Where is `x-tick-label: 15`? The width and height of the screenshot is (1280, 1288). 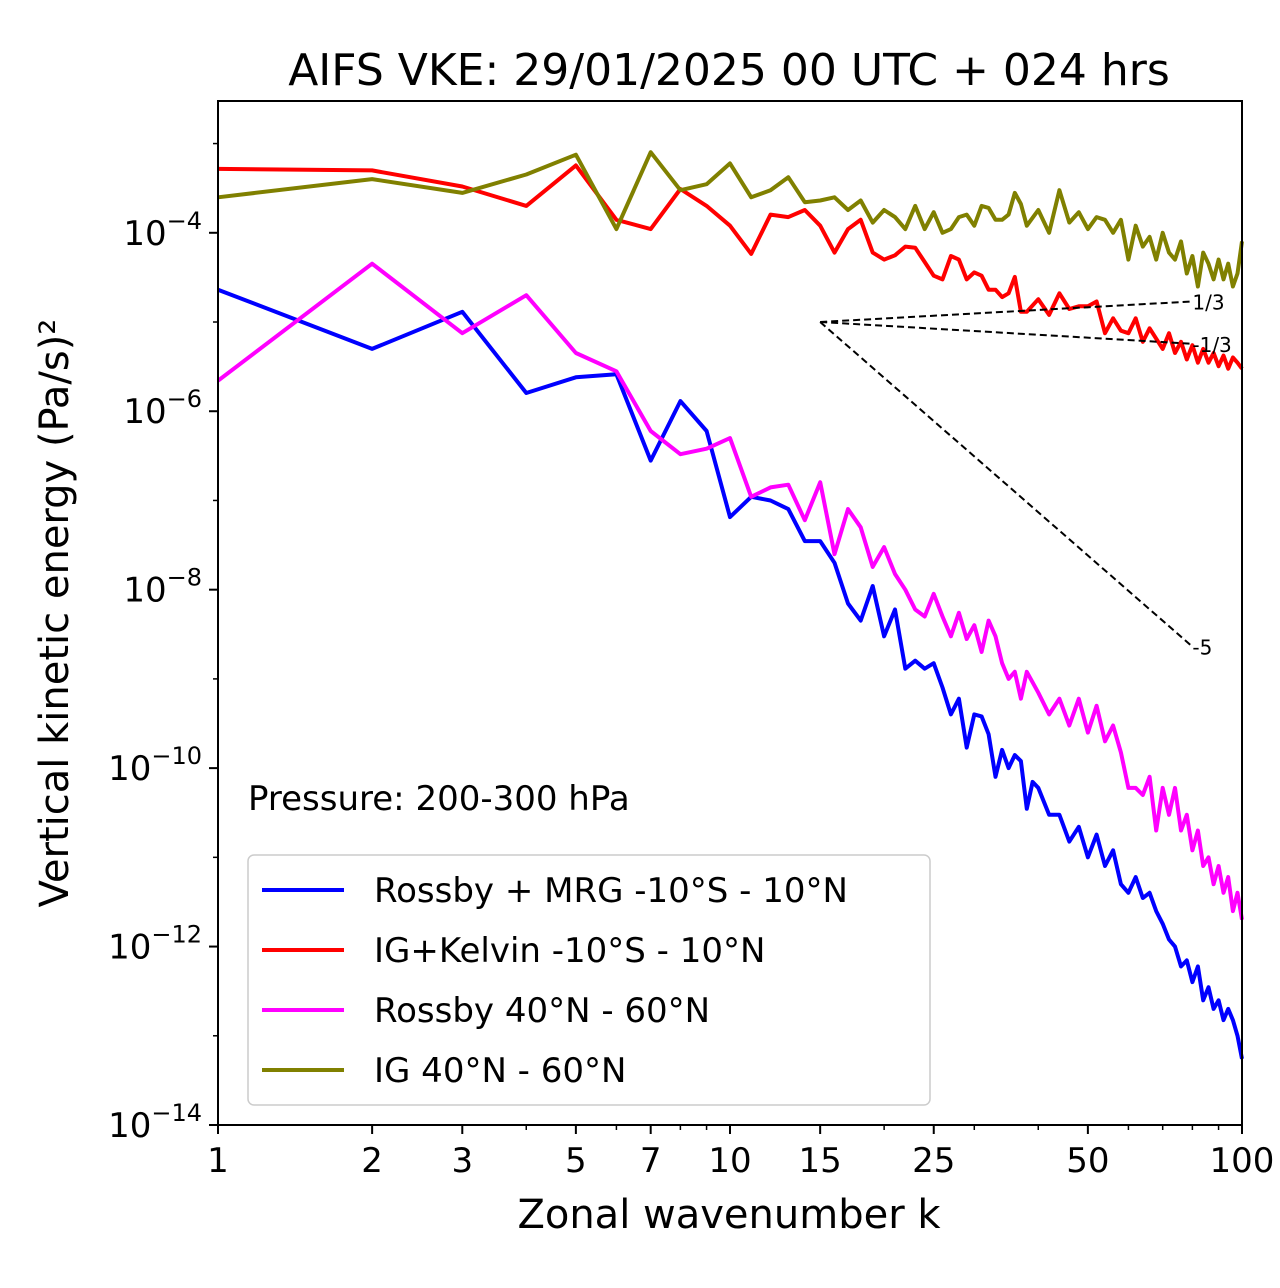 x-tick-label: 15 is located at coordinates (820, 1161).